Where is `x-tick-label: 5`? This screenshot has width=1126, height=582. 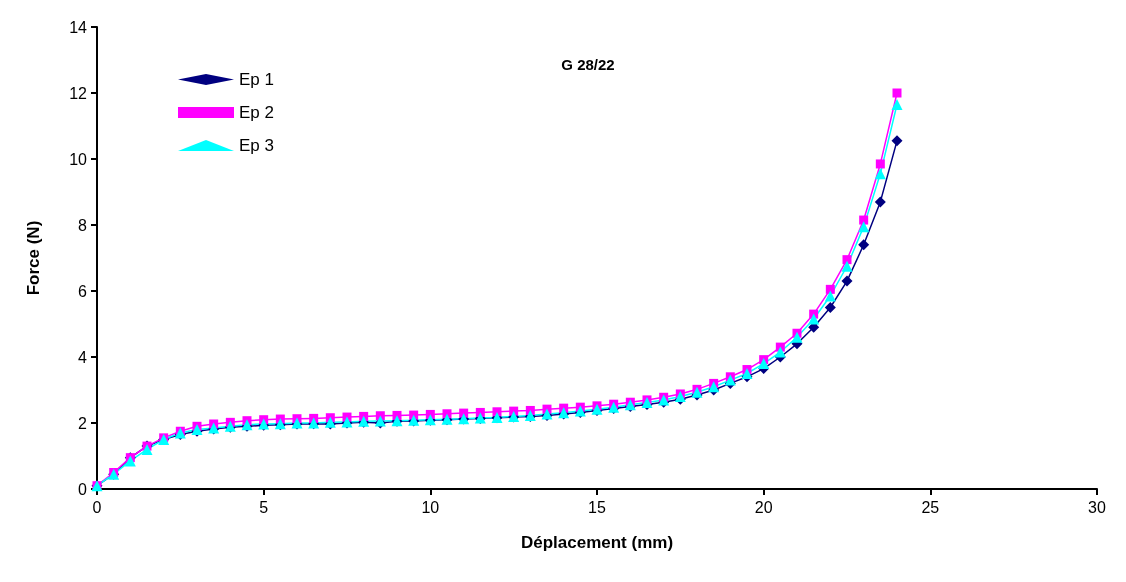 x-tick-label: 5 is located at coordinates (264, 507).